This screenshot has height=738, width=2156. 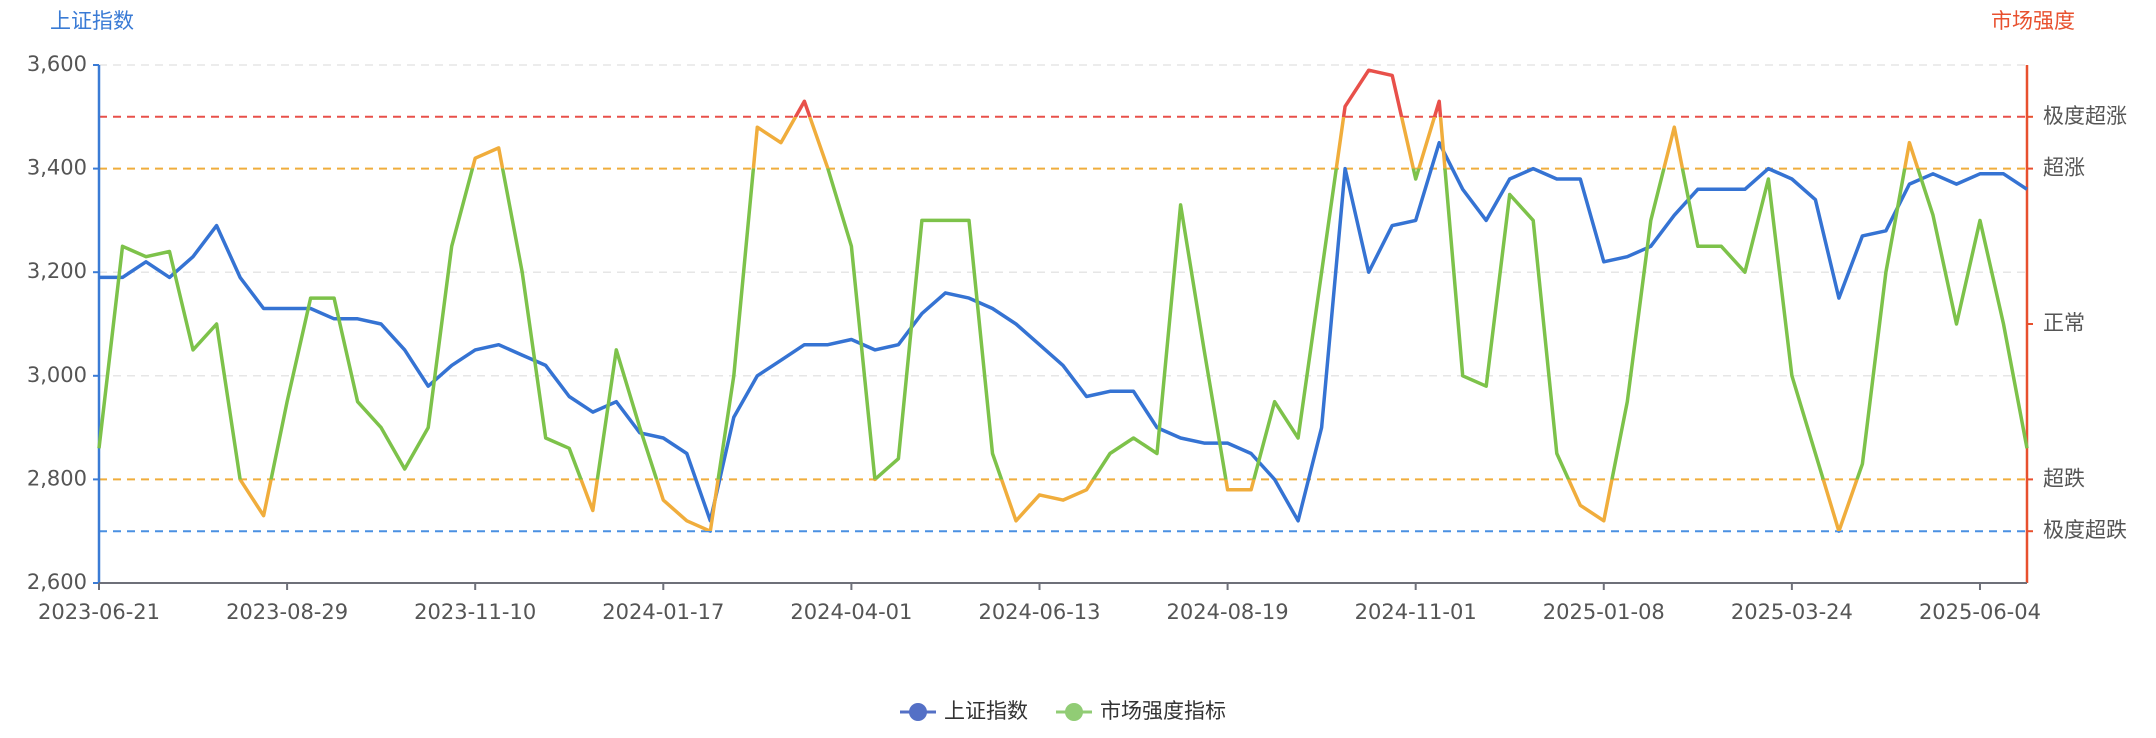 What do you see at coordinates (2033, 21) in the screenshot?
I see `y2-axis-title: 市场强度` at bounding box center [2033, 21].